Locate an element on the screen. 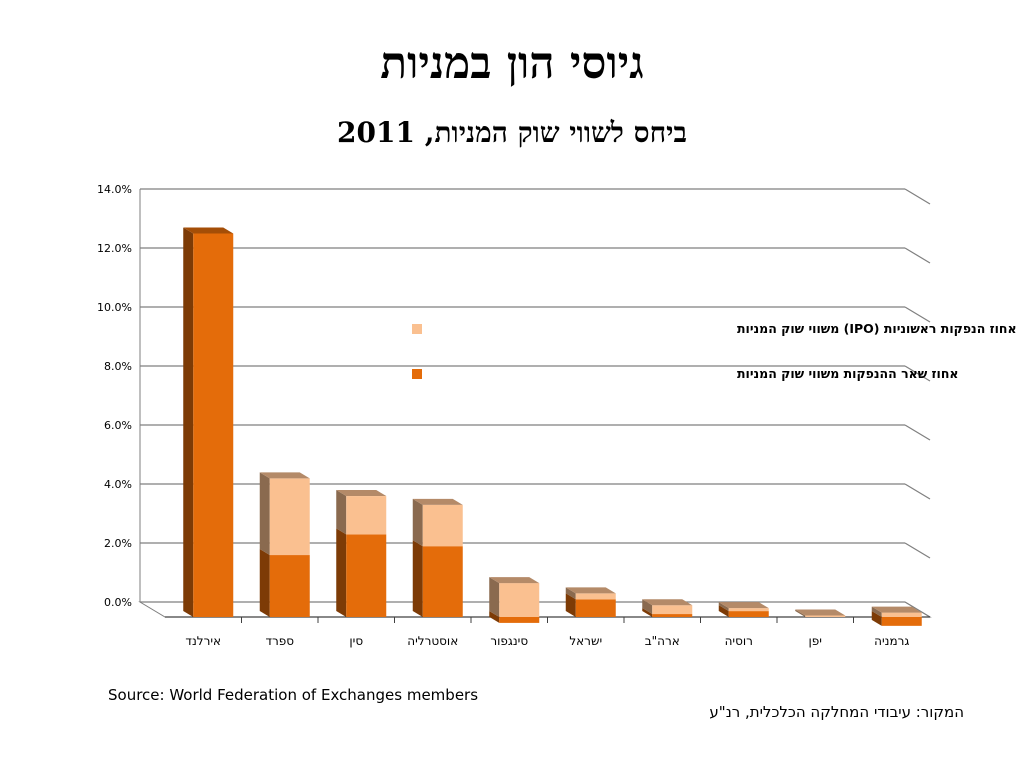 Image resolution: width=1024 pixels, height=768 pixels. y-tick-label: 12.0% is located at coordinates (114, 248).